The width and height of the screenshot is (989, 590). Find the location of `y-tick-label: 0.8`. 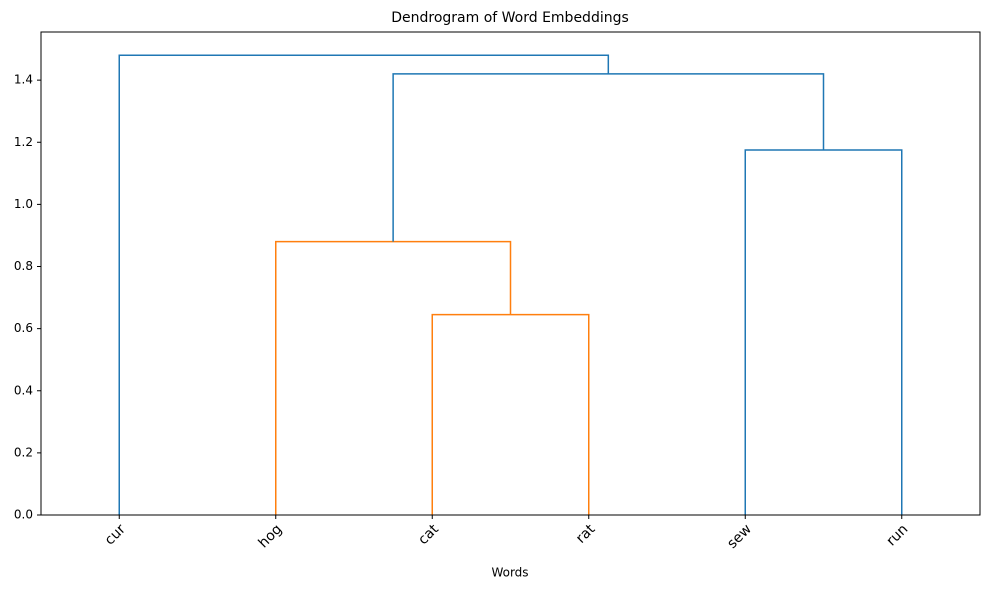

y-tick-label: 0.8 is located at coordinates (23, 266).